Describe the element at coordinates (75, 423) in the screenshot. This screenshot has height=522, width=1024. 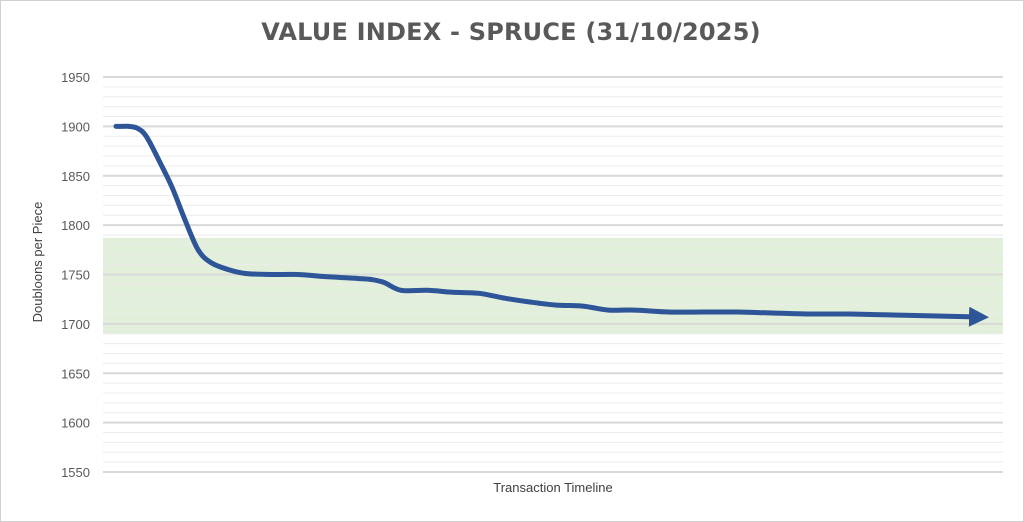
I see `y-tick-label: 1600` at that location.